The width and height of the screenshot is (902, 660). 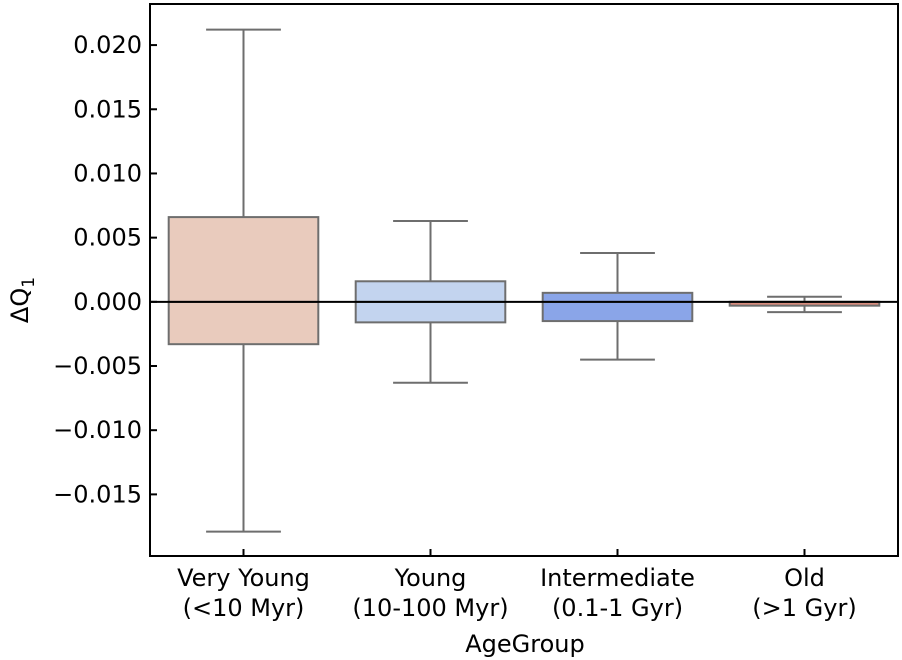 I want to click on x-tick-label-line1: Very Young, so click(x=243, y=578).